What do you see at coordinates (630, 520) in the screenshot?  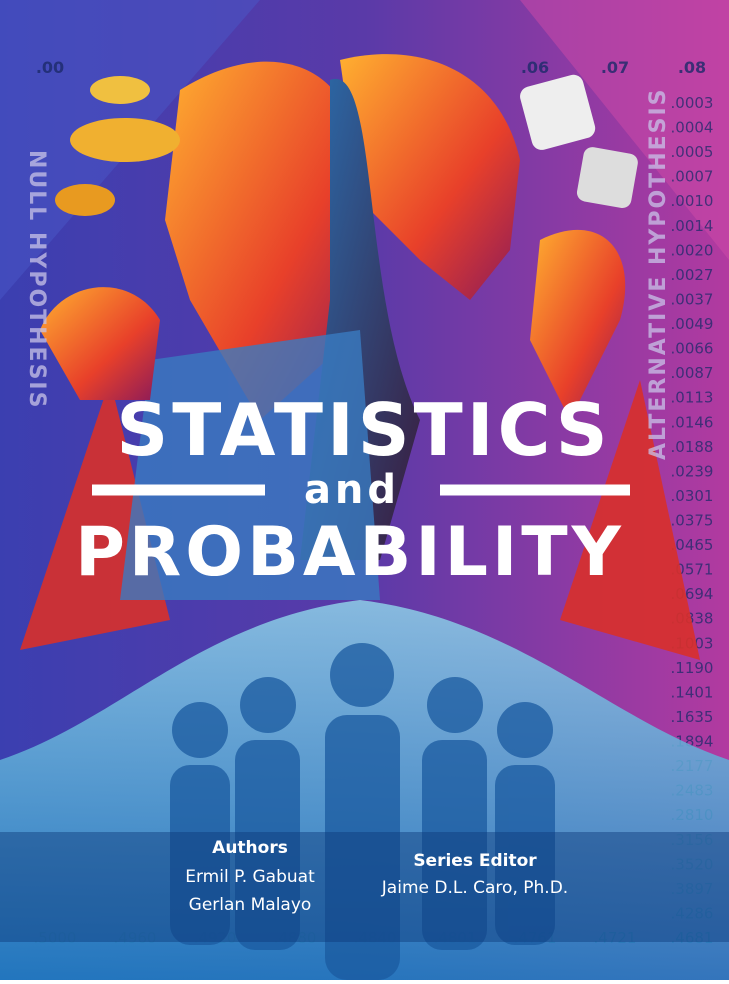 I see `drape` at bounding box center [630, 520].